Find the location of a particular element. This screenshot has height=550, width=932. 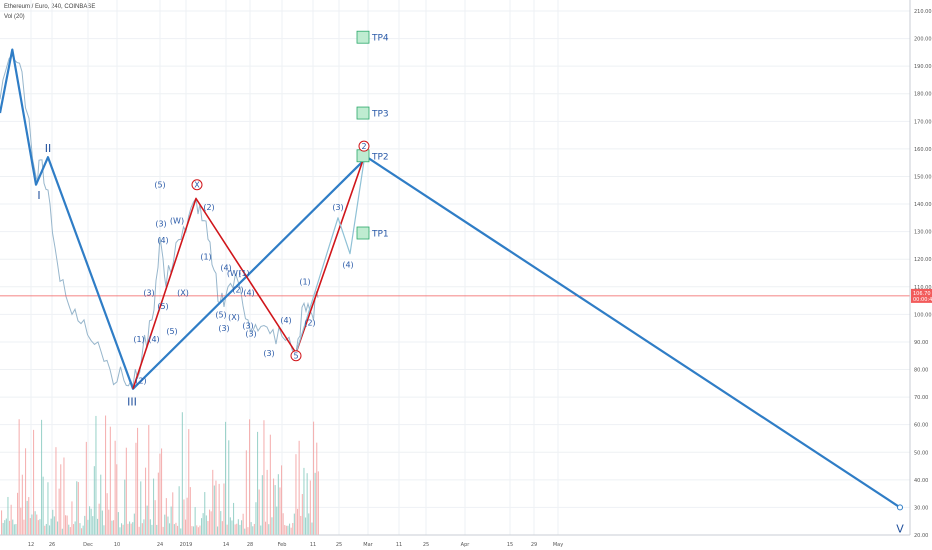

x-tick-label: 2019 is located at coordinates (186, 545).